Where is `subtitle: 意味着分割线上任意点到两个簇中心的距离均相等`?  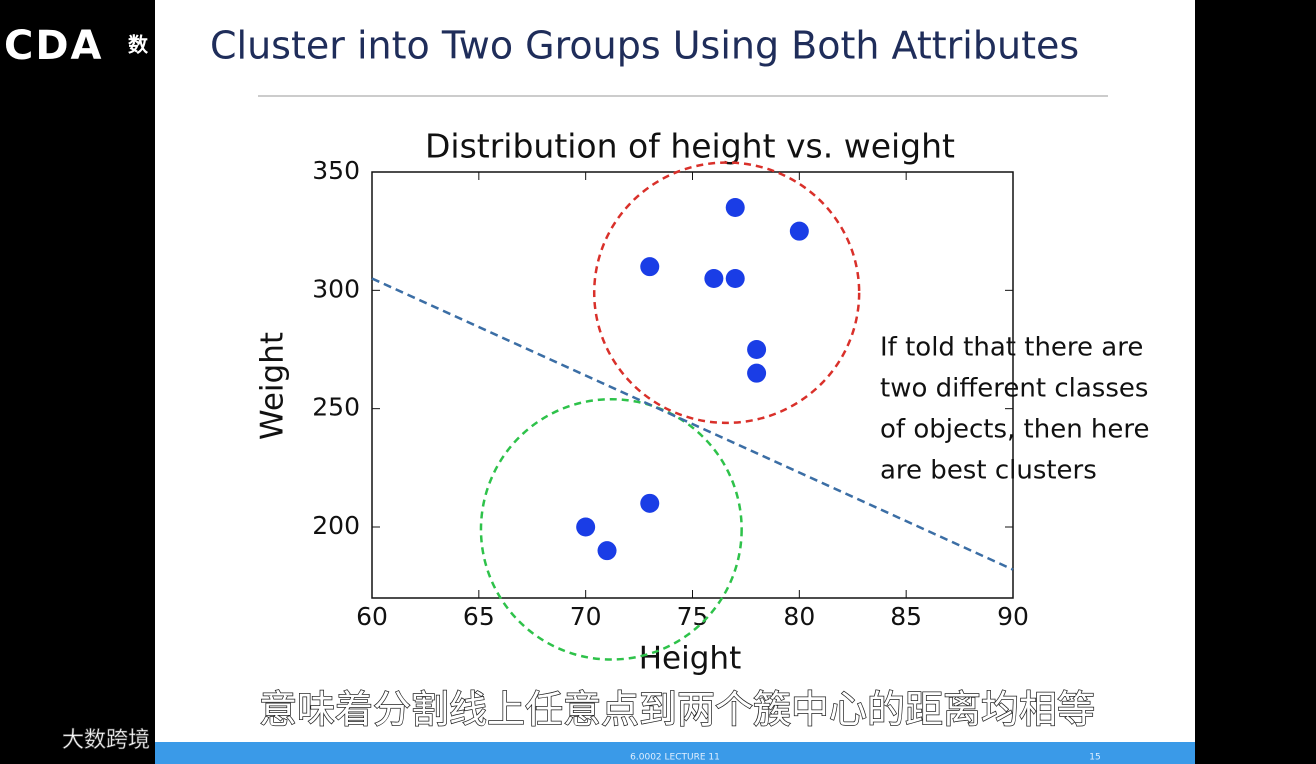
subtitle: 意味着分割线上任意点到两个簇中心的距离均相等 is located at coordinates (677, 710).